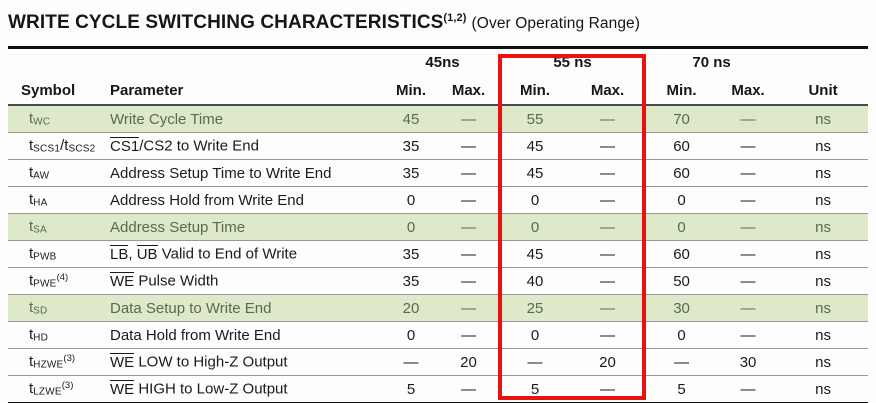 Image resolution: width=876 pixels, height=403 pixels. What do you see at coordinates (48, 365) in the screenshot?
I see `symbol-sub: HZWE` at bounding box center [48, 365].